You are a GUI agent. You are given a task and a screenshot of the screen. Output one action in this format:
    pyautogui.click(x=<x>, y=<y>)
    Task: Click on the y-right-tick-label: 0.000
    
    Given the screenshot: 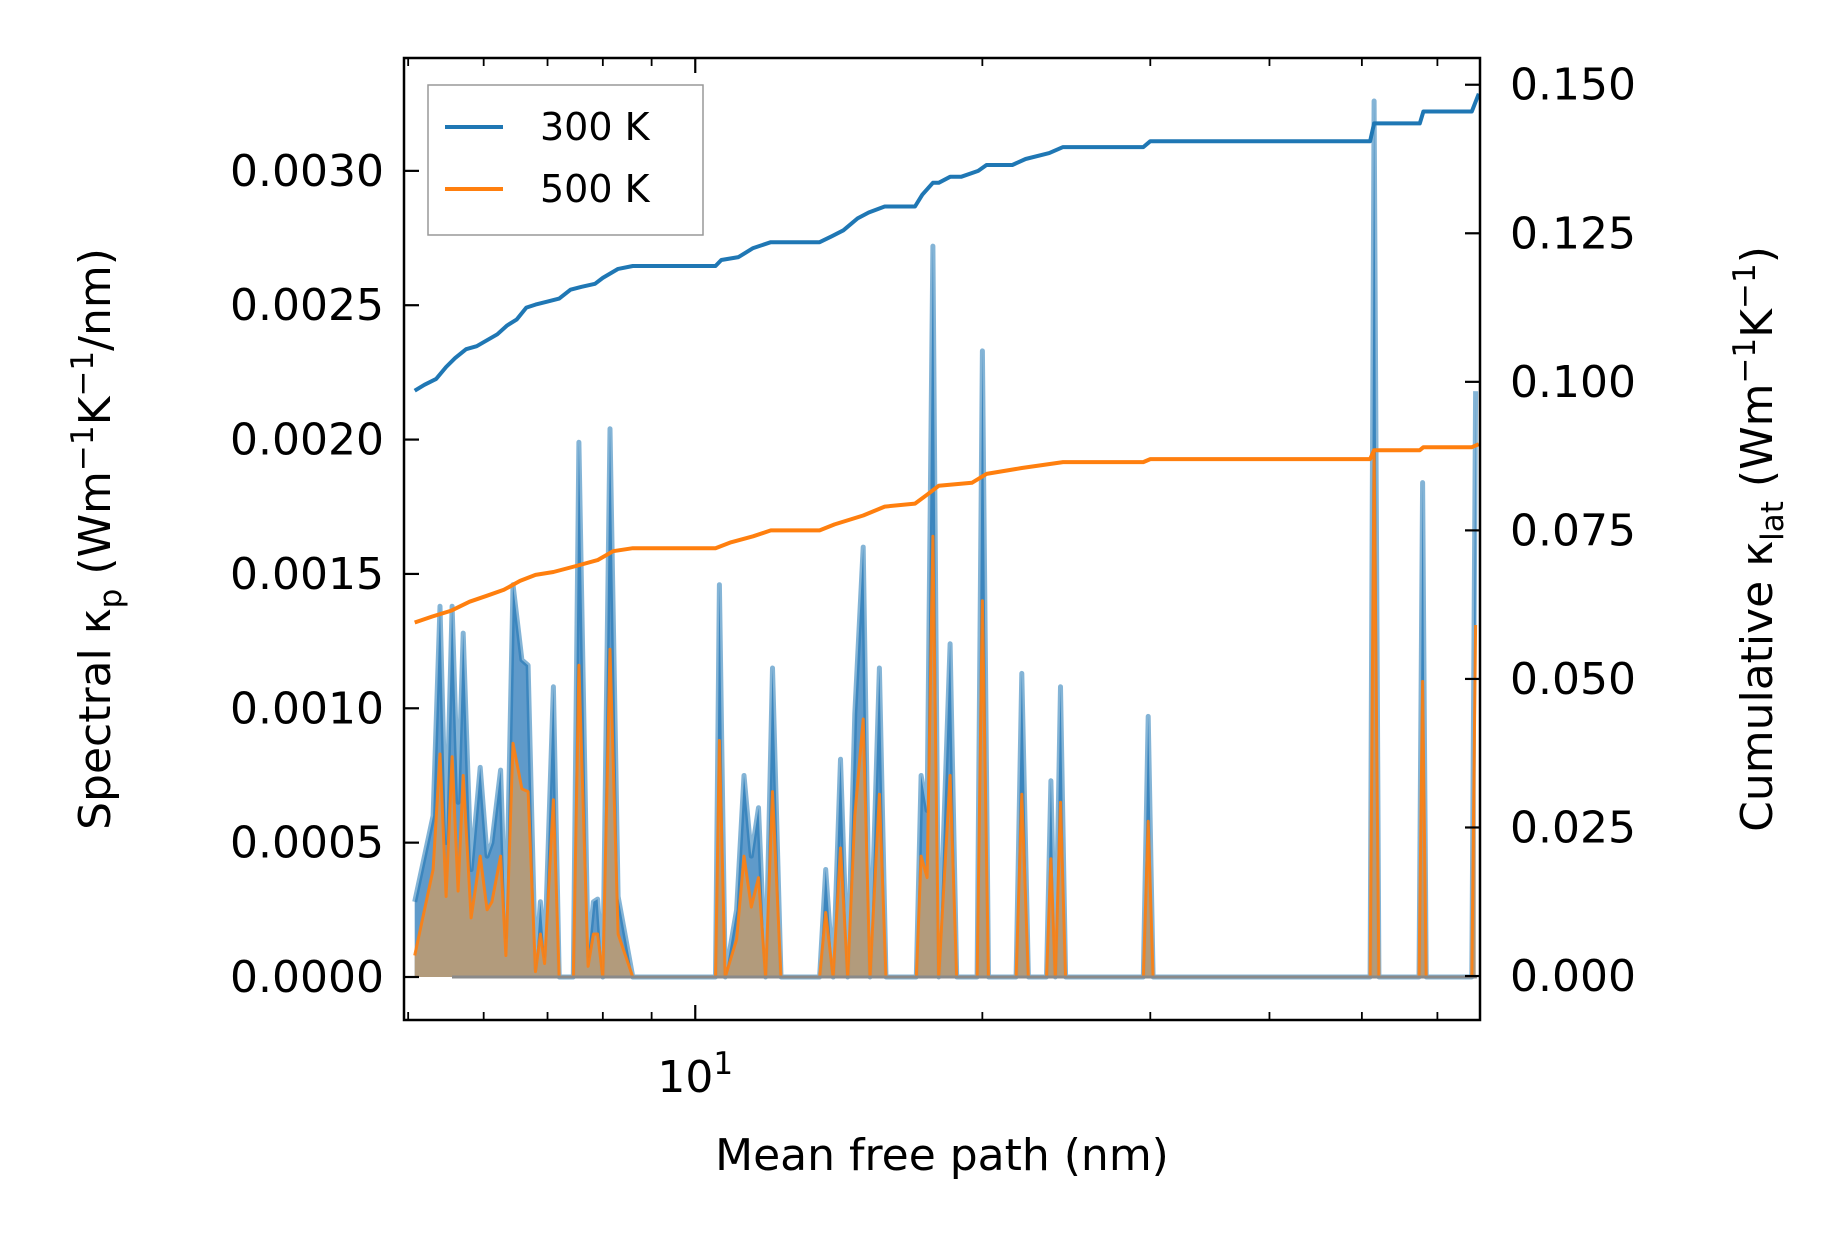 What is the action you would take?
    pyautogui.click(x=1573, y=976)
    